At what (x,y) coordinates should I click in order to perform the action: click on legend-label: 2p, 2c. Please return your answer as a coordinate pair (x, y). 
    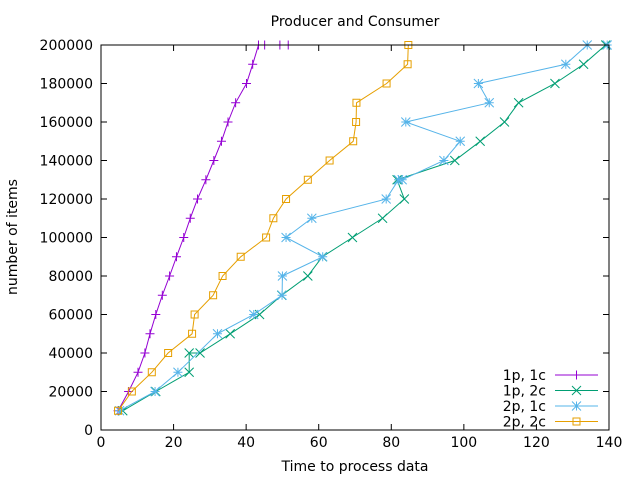
    Looking at the image, I should click on (524, 423).